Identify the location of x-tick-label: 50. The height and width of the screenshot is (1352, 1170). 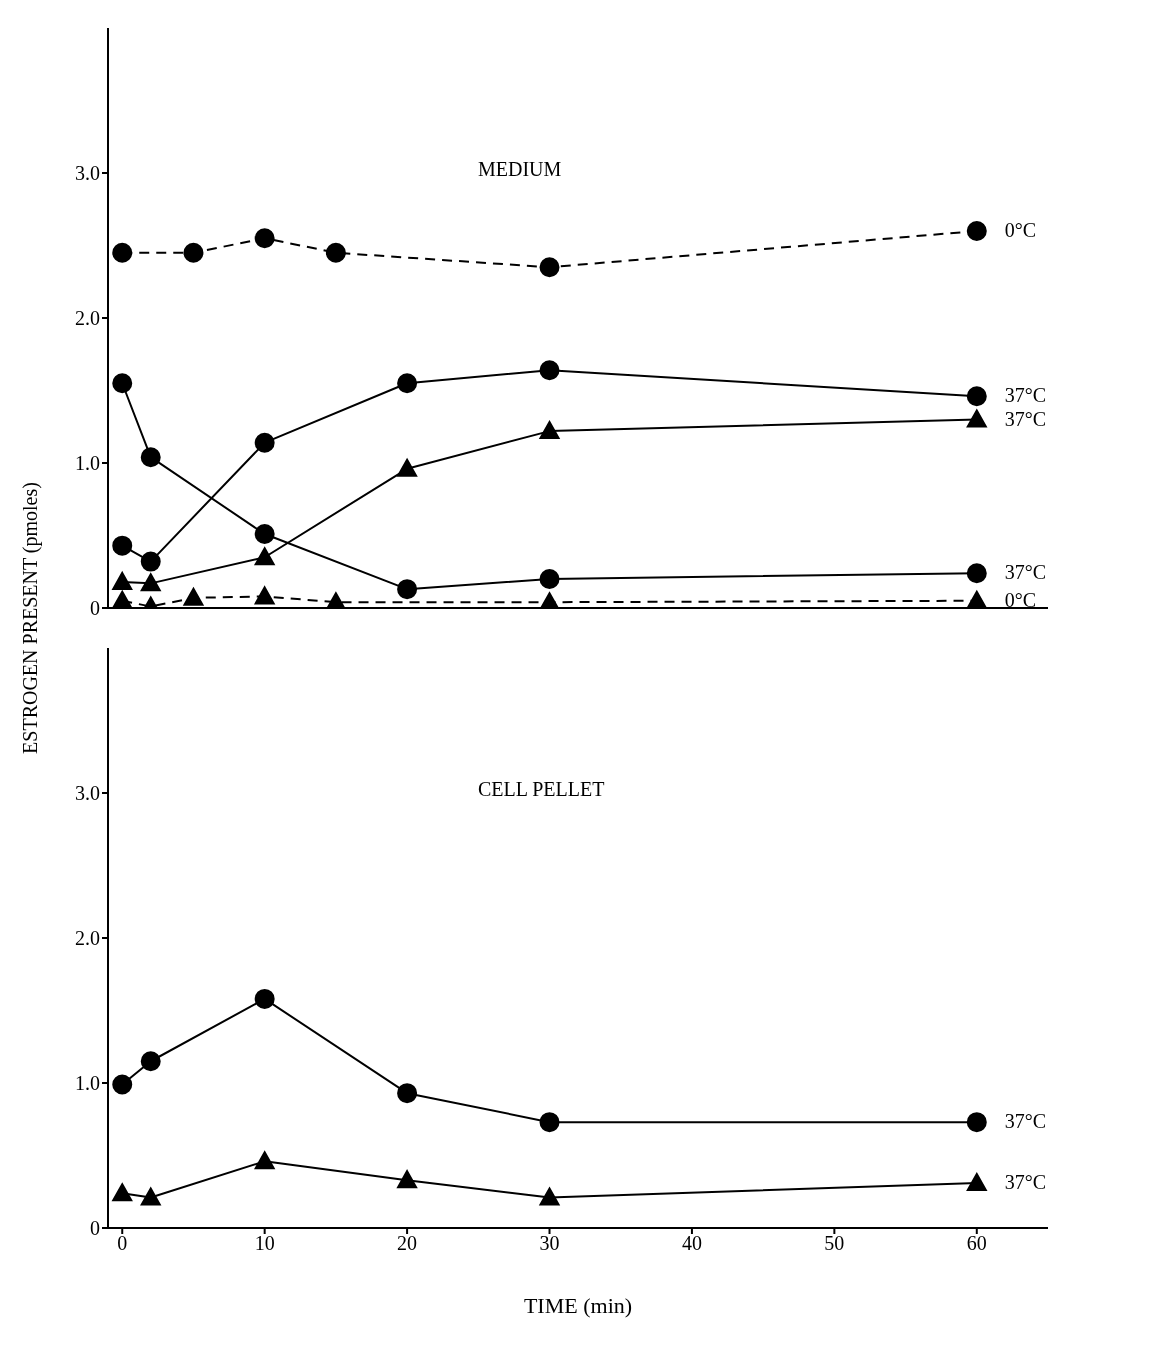
(834, 1243).